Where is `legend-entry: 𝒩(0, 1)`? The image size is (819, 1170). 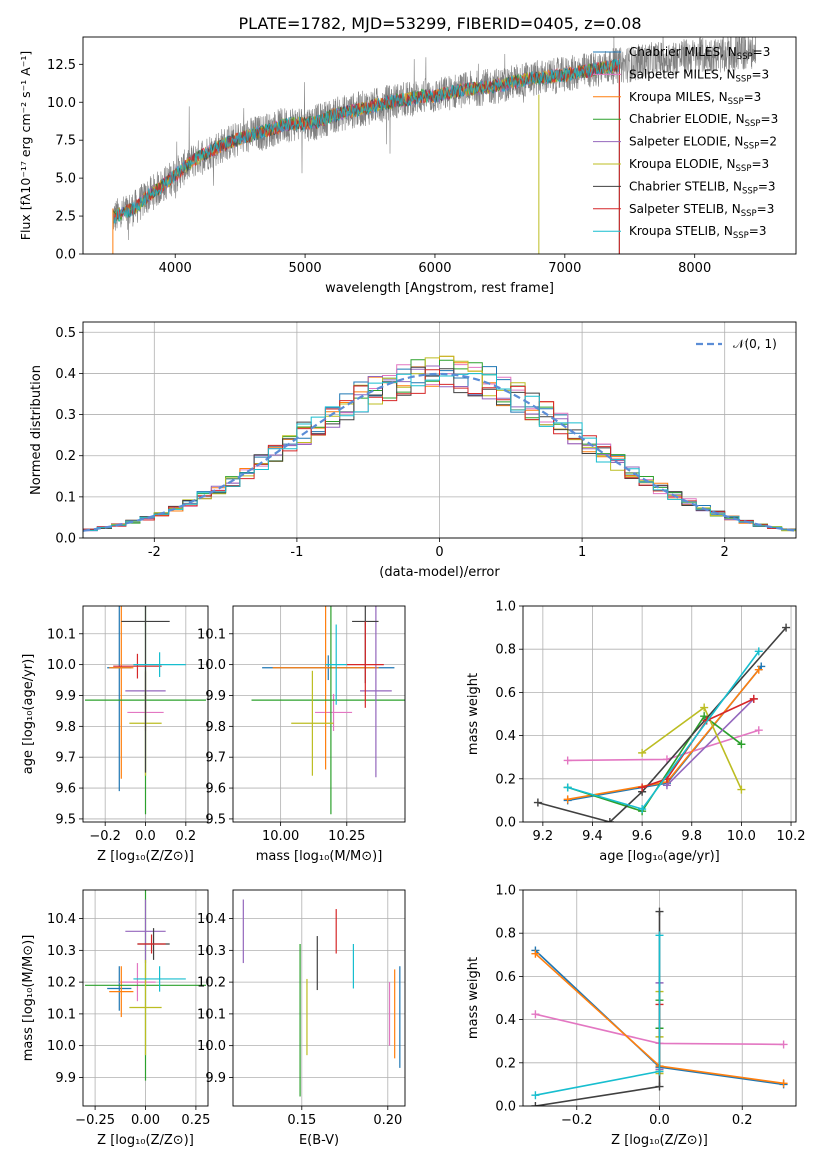
legend-entry: 𝒩(0, 1) is located at coordinates (755, 344).